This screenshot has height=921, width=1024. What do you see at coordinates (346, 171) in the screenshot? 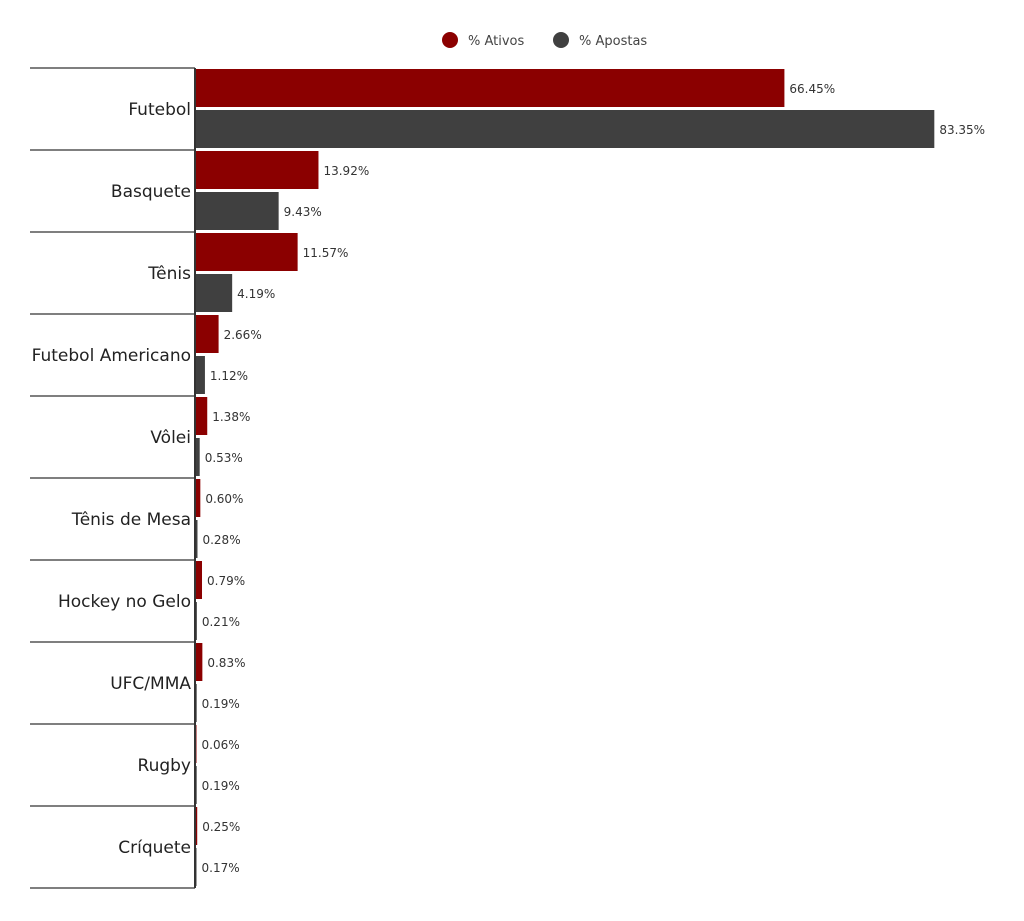
I see `value-label: 13.92%` at bounding box center [346, 171].